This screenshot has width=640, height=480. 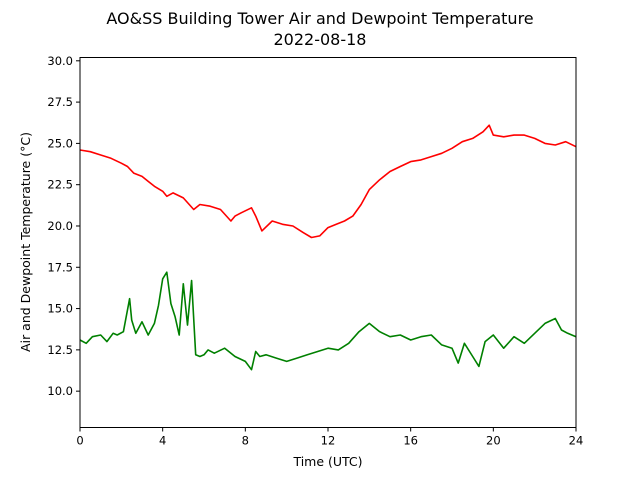 What do you see at coordinates (60, 267) in the screenshot?
I see `y-tick-label: 17.5` at bounding box center [60, 267].